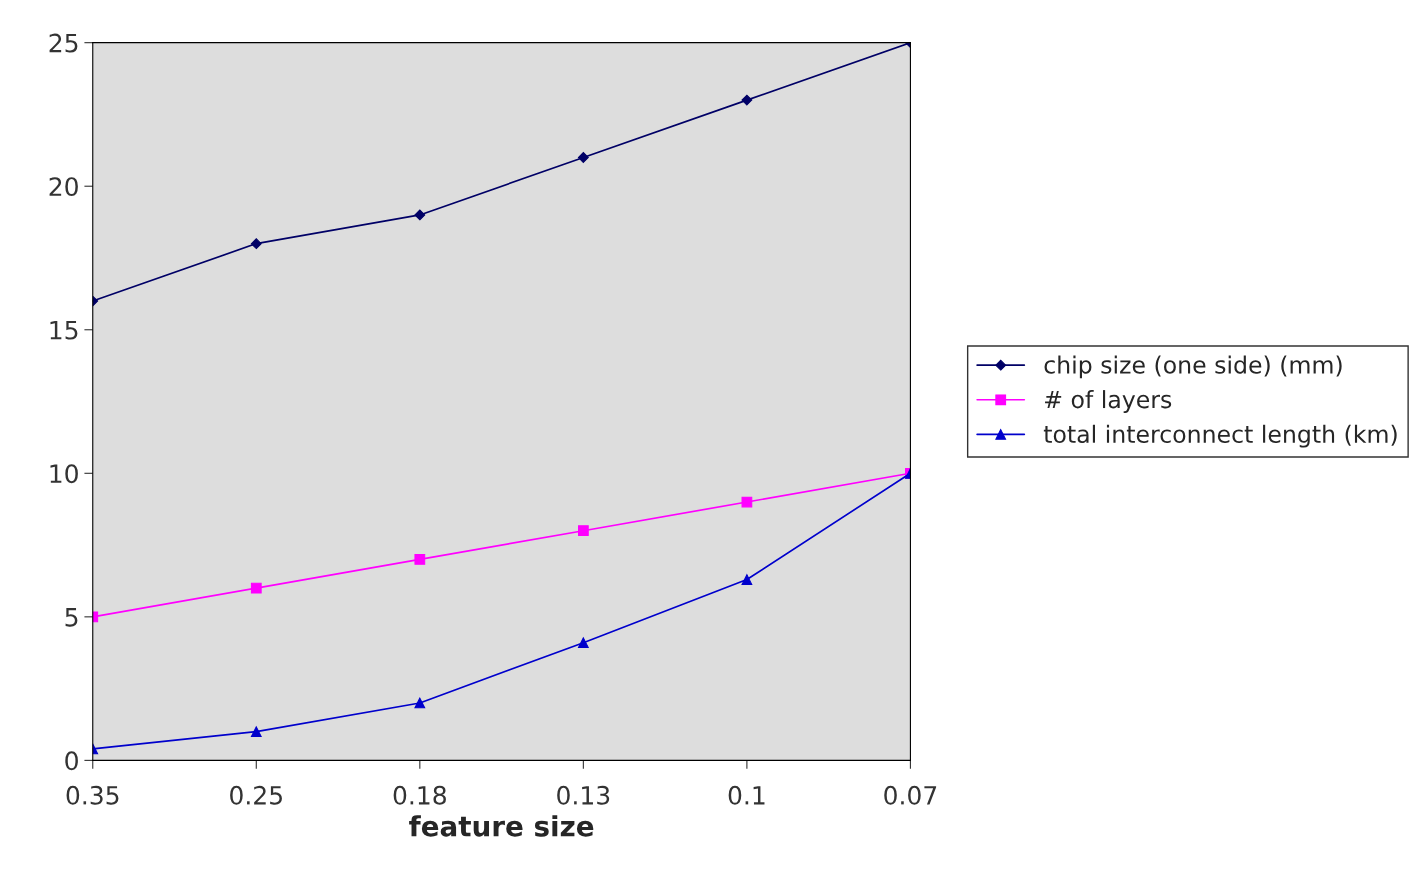  What do you see at coordinates (583, 795) in the screenshot?
I see `x-tick-label: 0.13` at bounding box center [583, 795].